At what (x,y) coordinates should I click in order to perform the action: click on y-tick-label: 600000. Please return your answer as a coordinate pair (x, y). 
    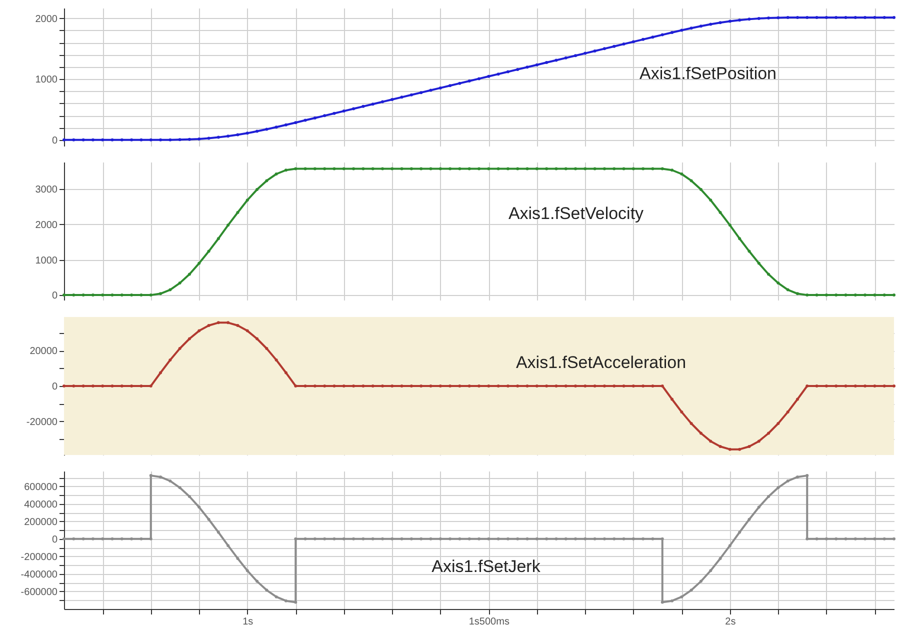
    Looking at the image, I should click on (41, 487).